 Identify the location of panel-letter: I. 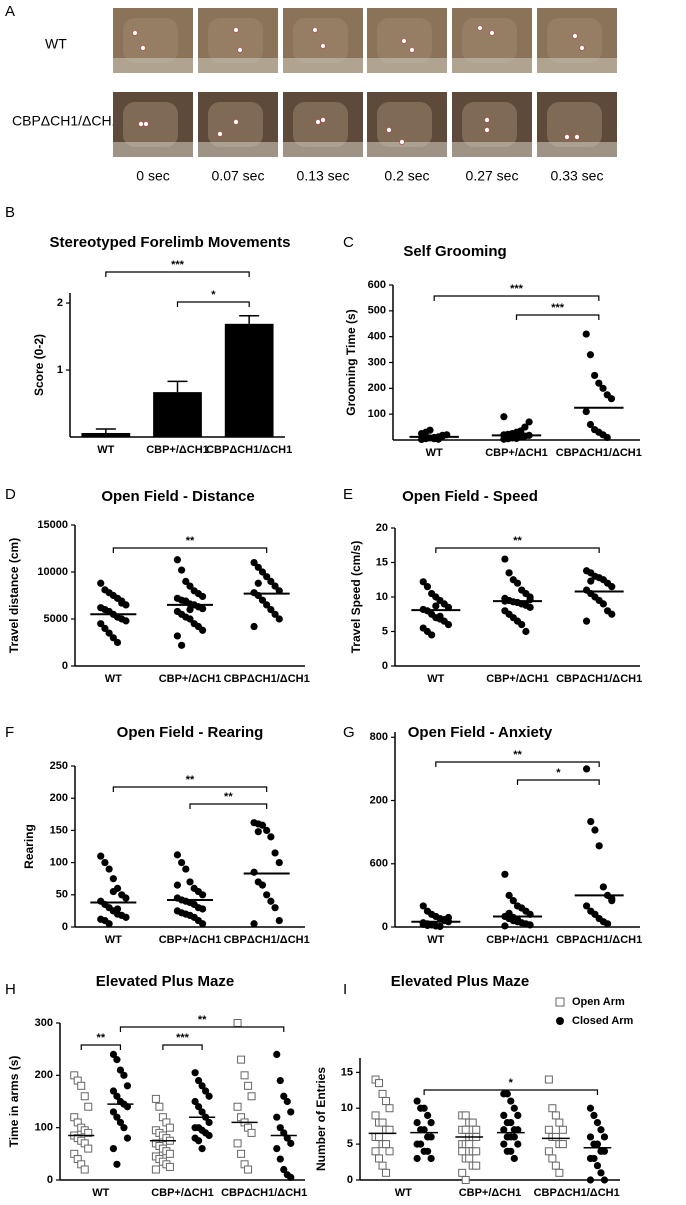
(345, 989).